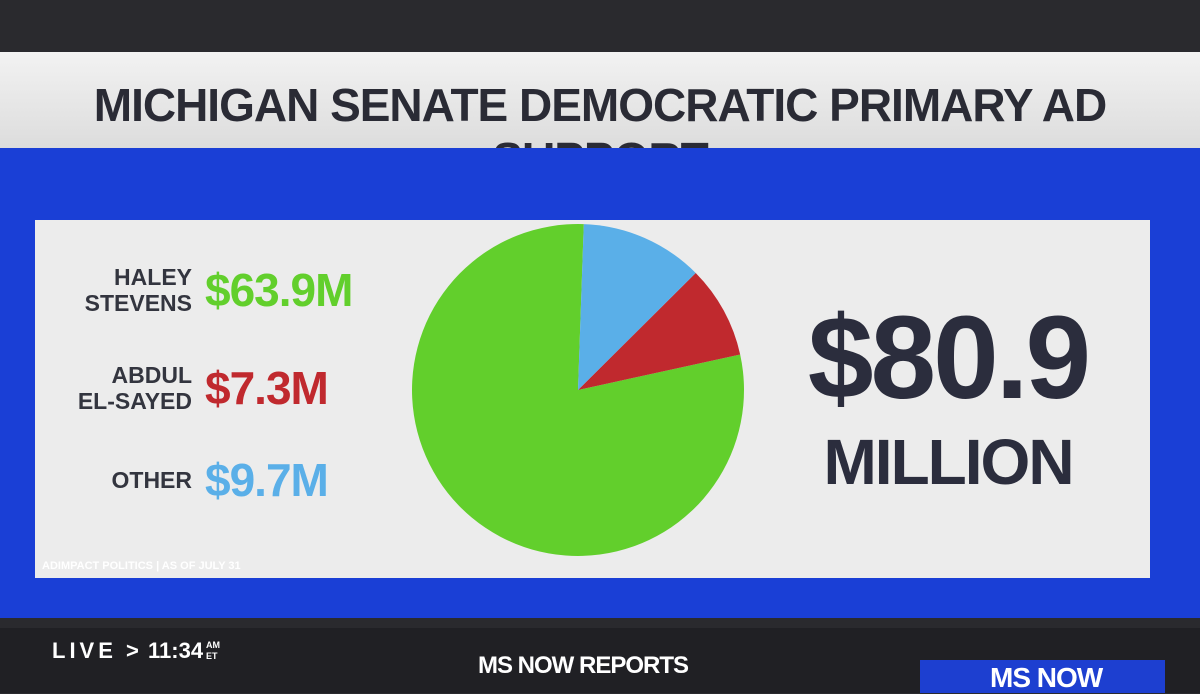 This screenshot has width=1200, height=694. Describe the element at coordinates (212, 656) in the screenshot. I see `et: ET` at that location.